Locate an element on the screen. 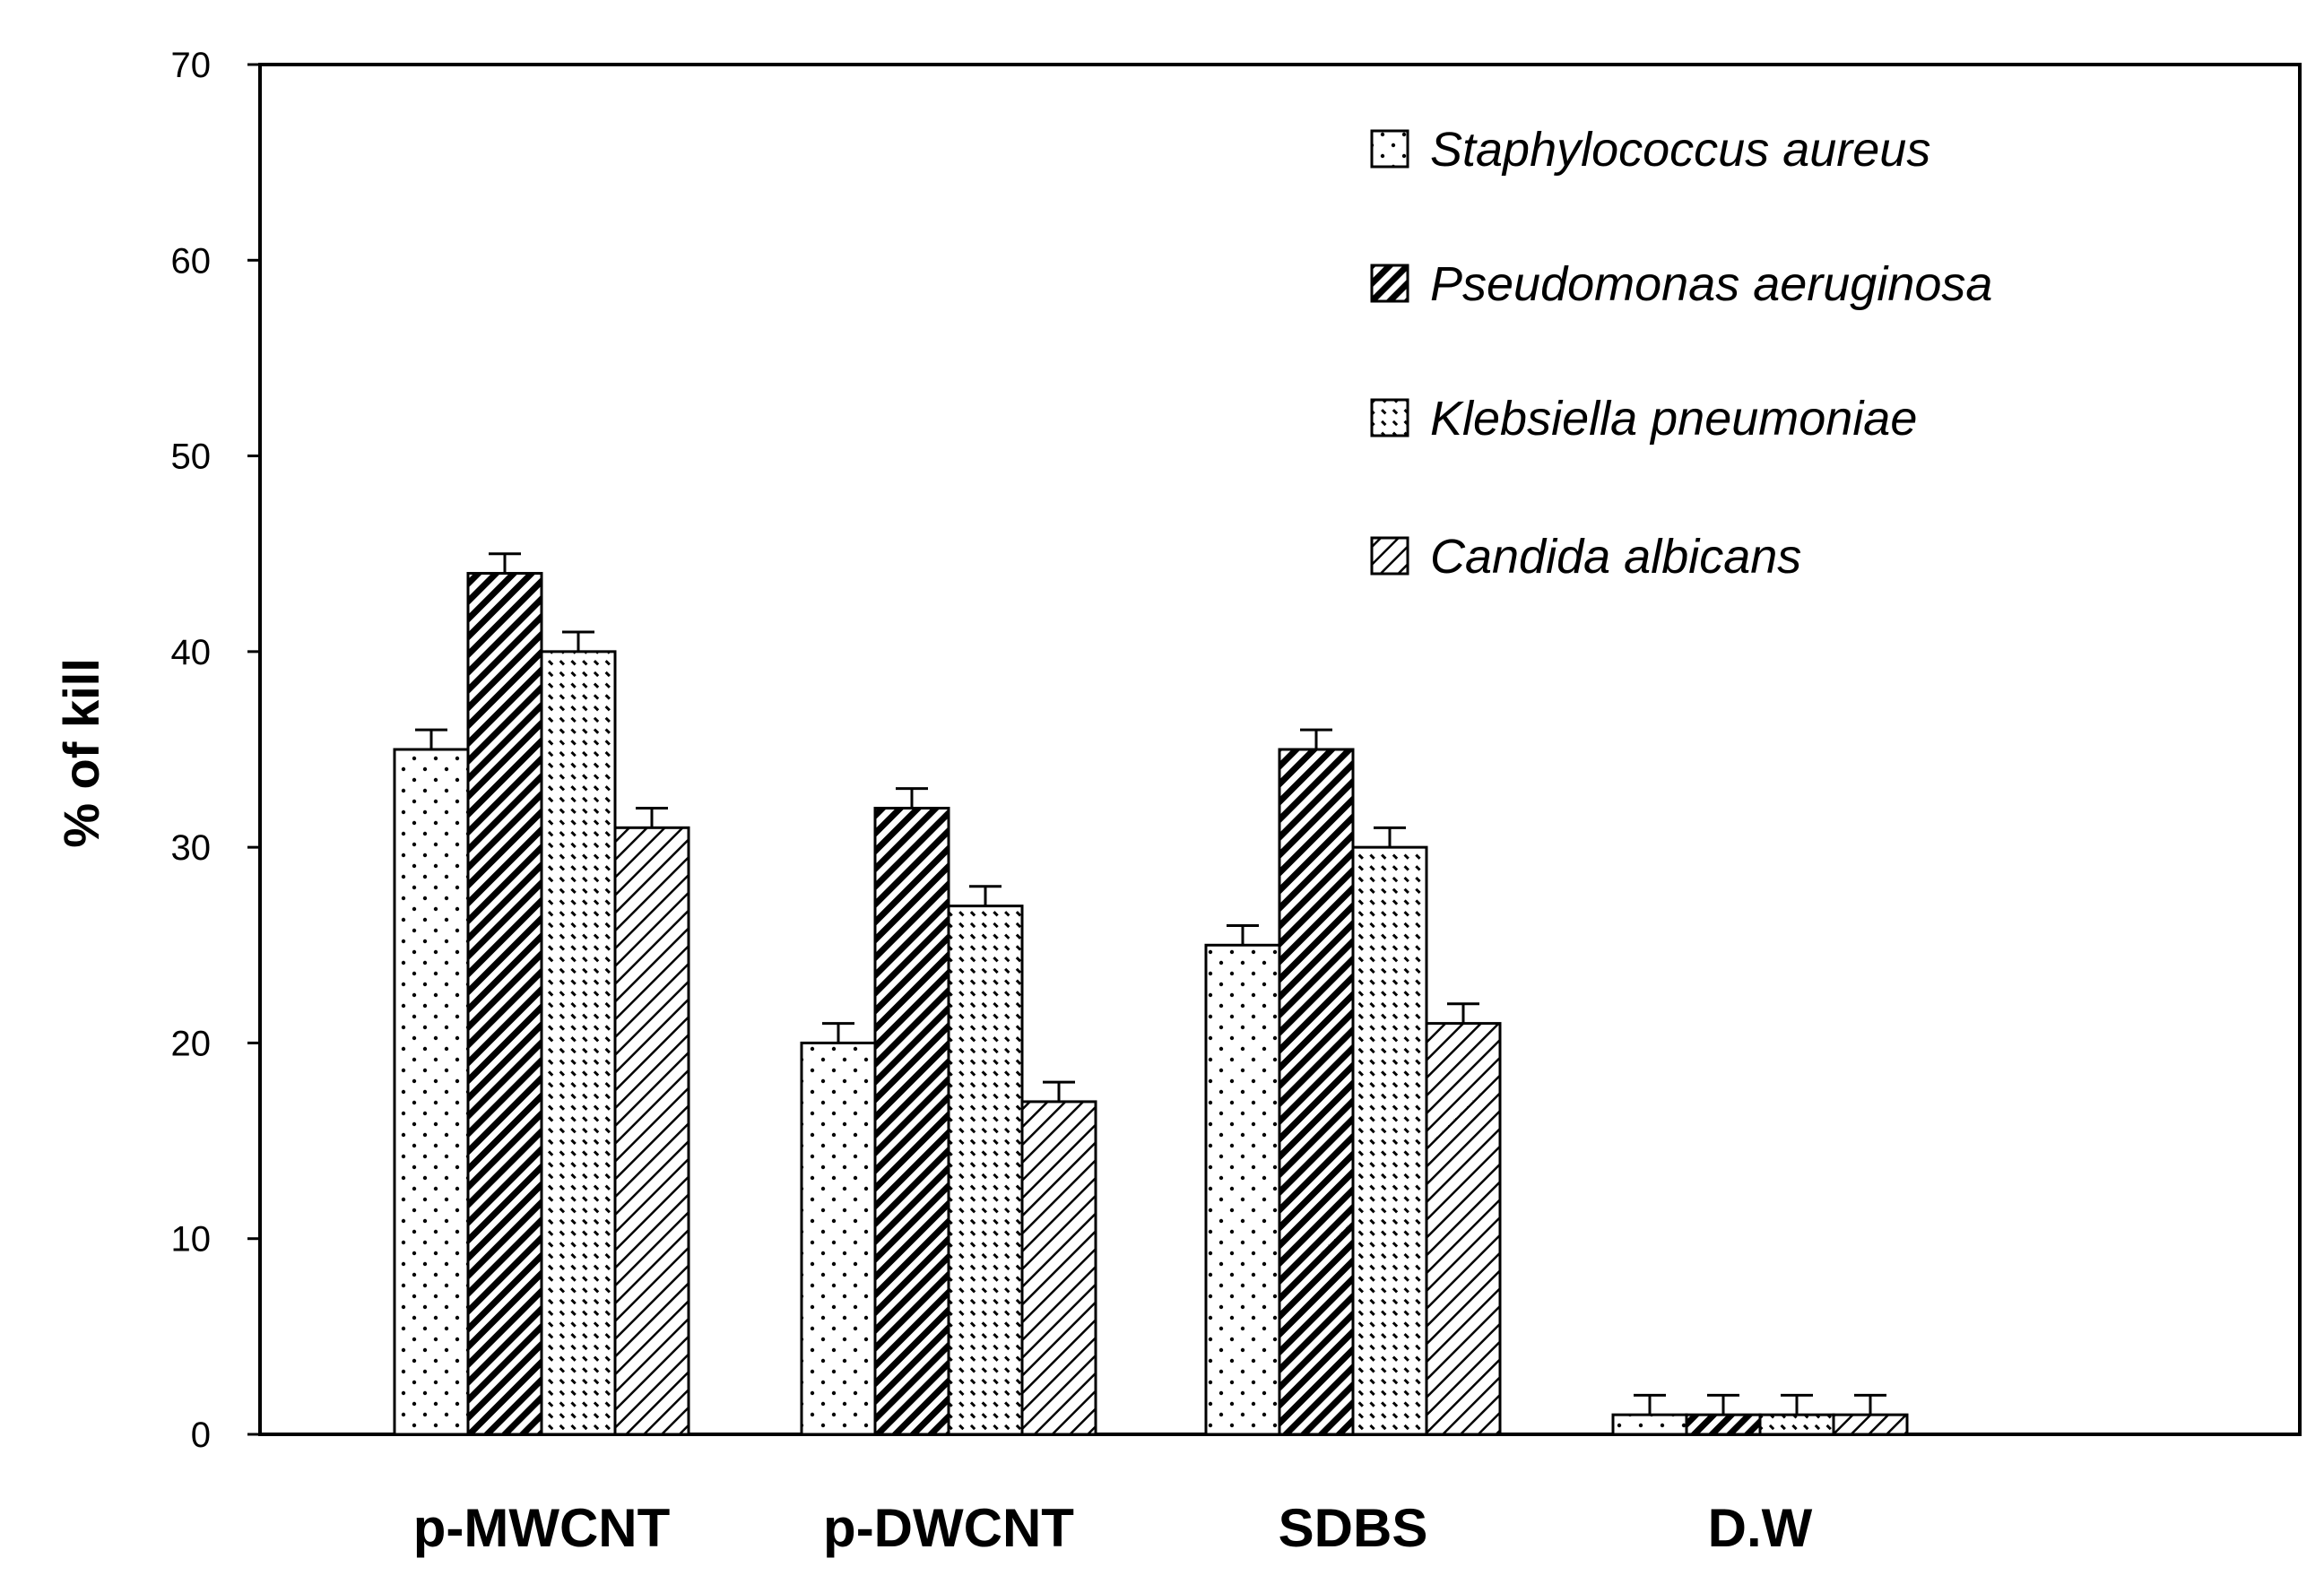 This screenshot has height=1593, width=2324. legend-label: Candida albicans is located at coordinates (1615, 557).